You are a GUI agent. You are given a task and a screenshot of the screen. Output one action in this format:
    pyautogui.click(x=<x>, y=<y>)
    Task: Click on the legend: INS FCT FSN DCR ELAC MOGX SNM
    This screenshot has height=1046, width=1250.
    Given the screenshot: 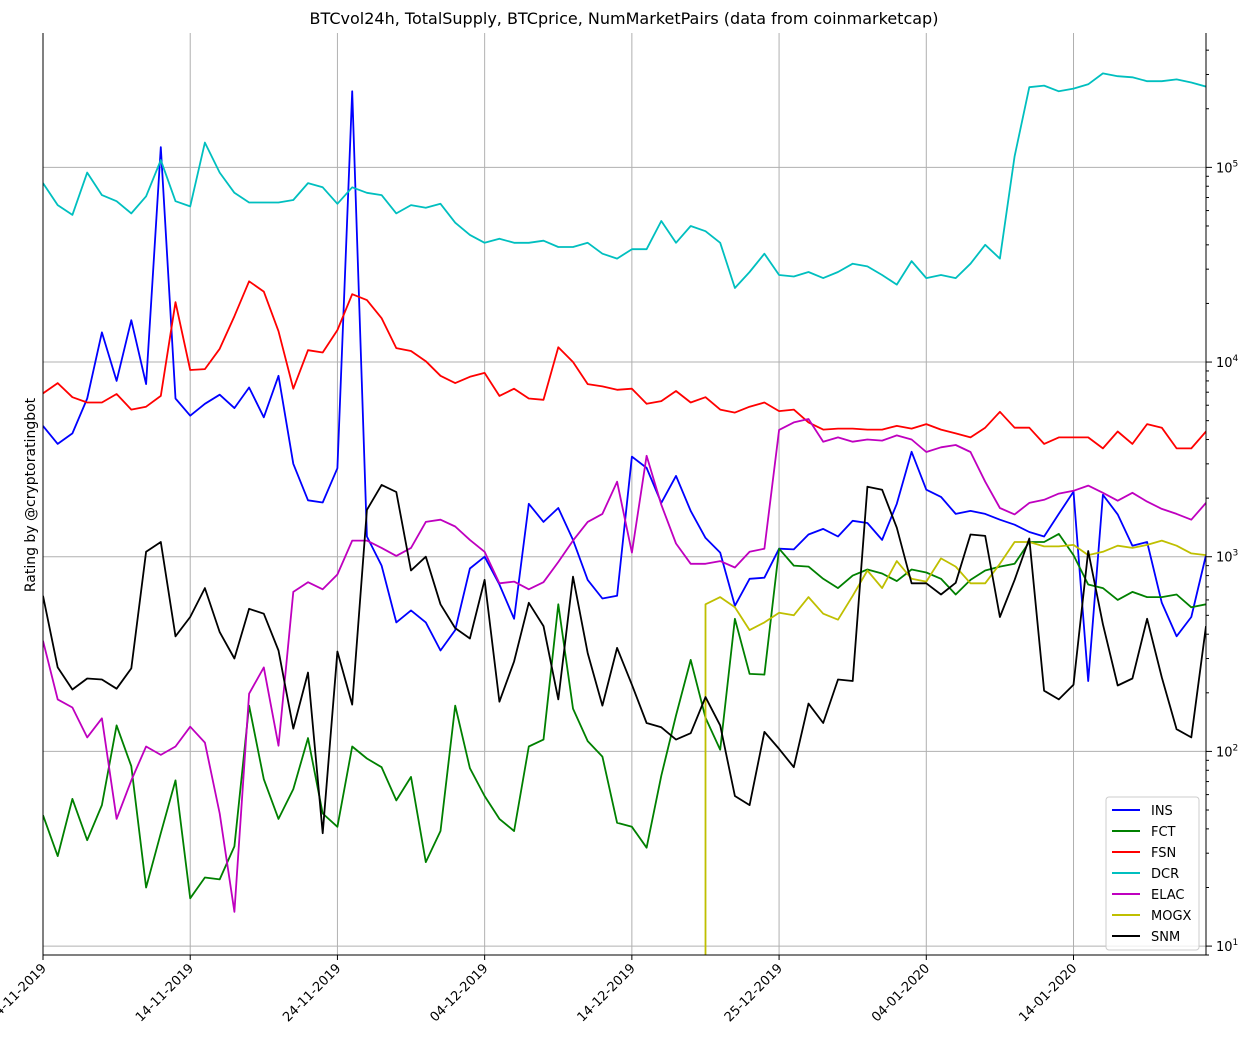 What is the action you would take?
    pyautogui.click(x=1152, y=873)
    